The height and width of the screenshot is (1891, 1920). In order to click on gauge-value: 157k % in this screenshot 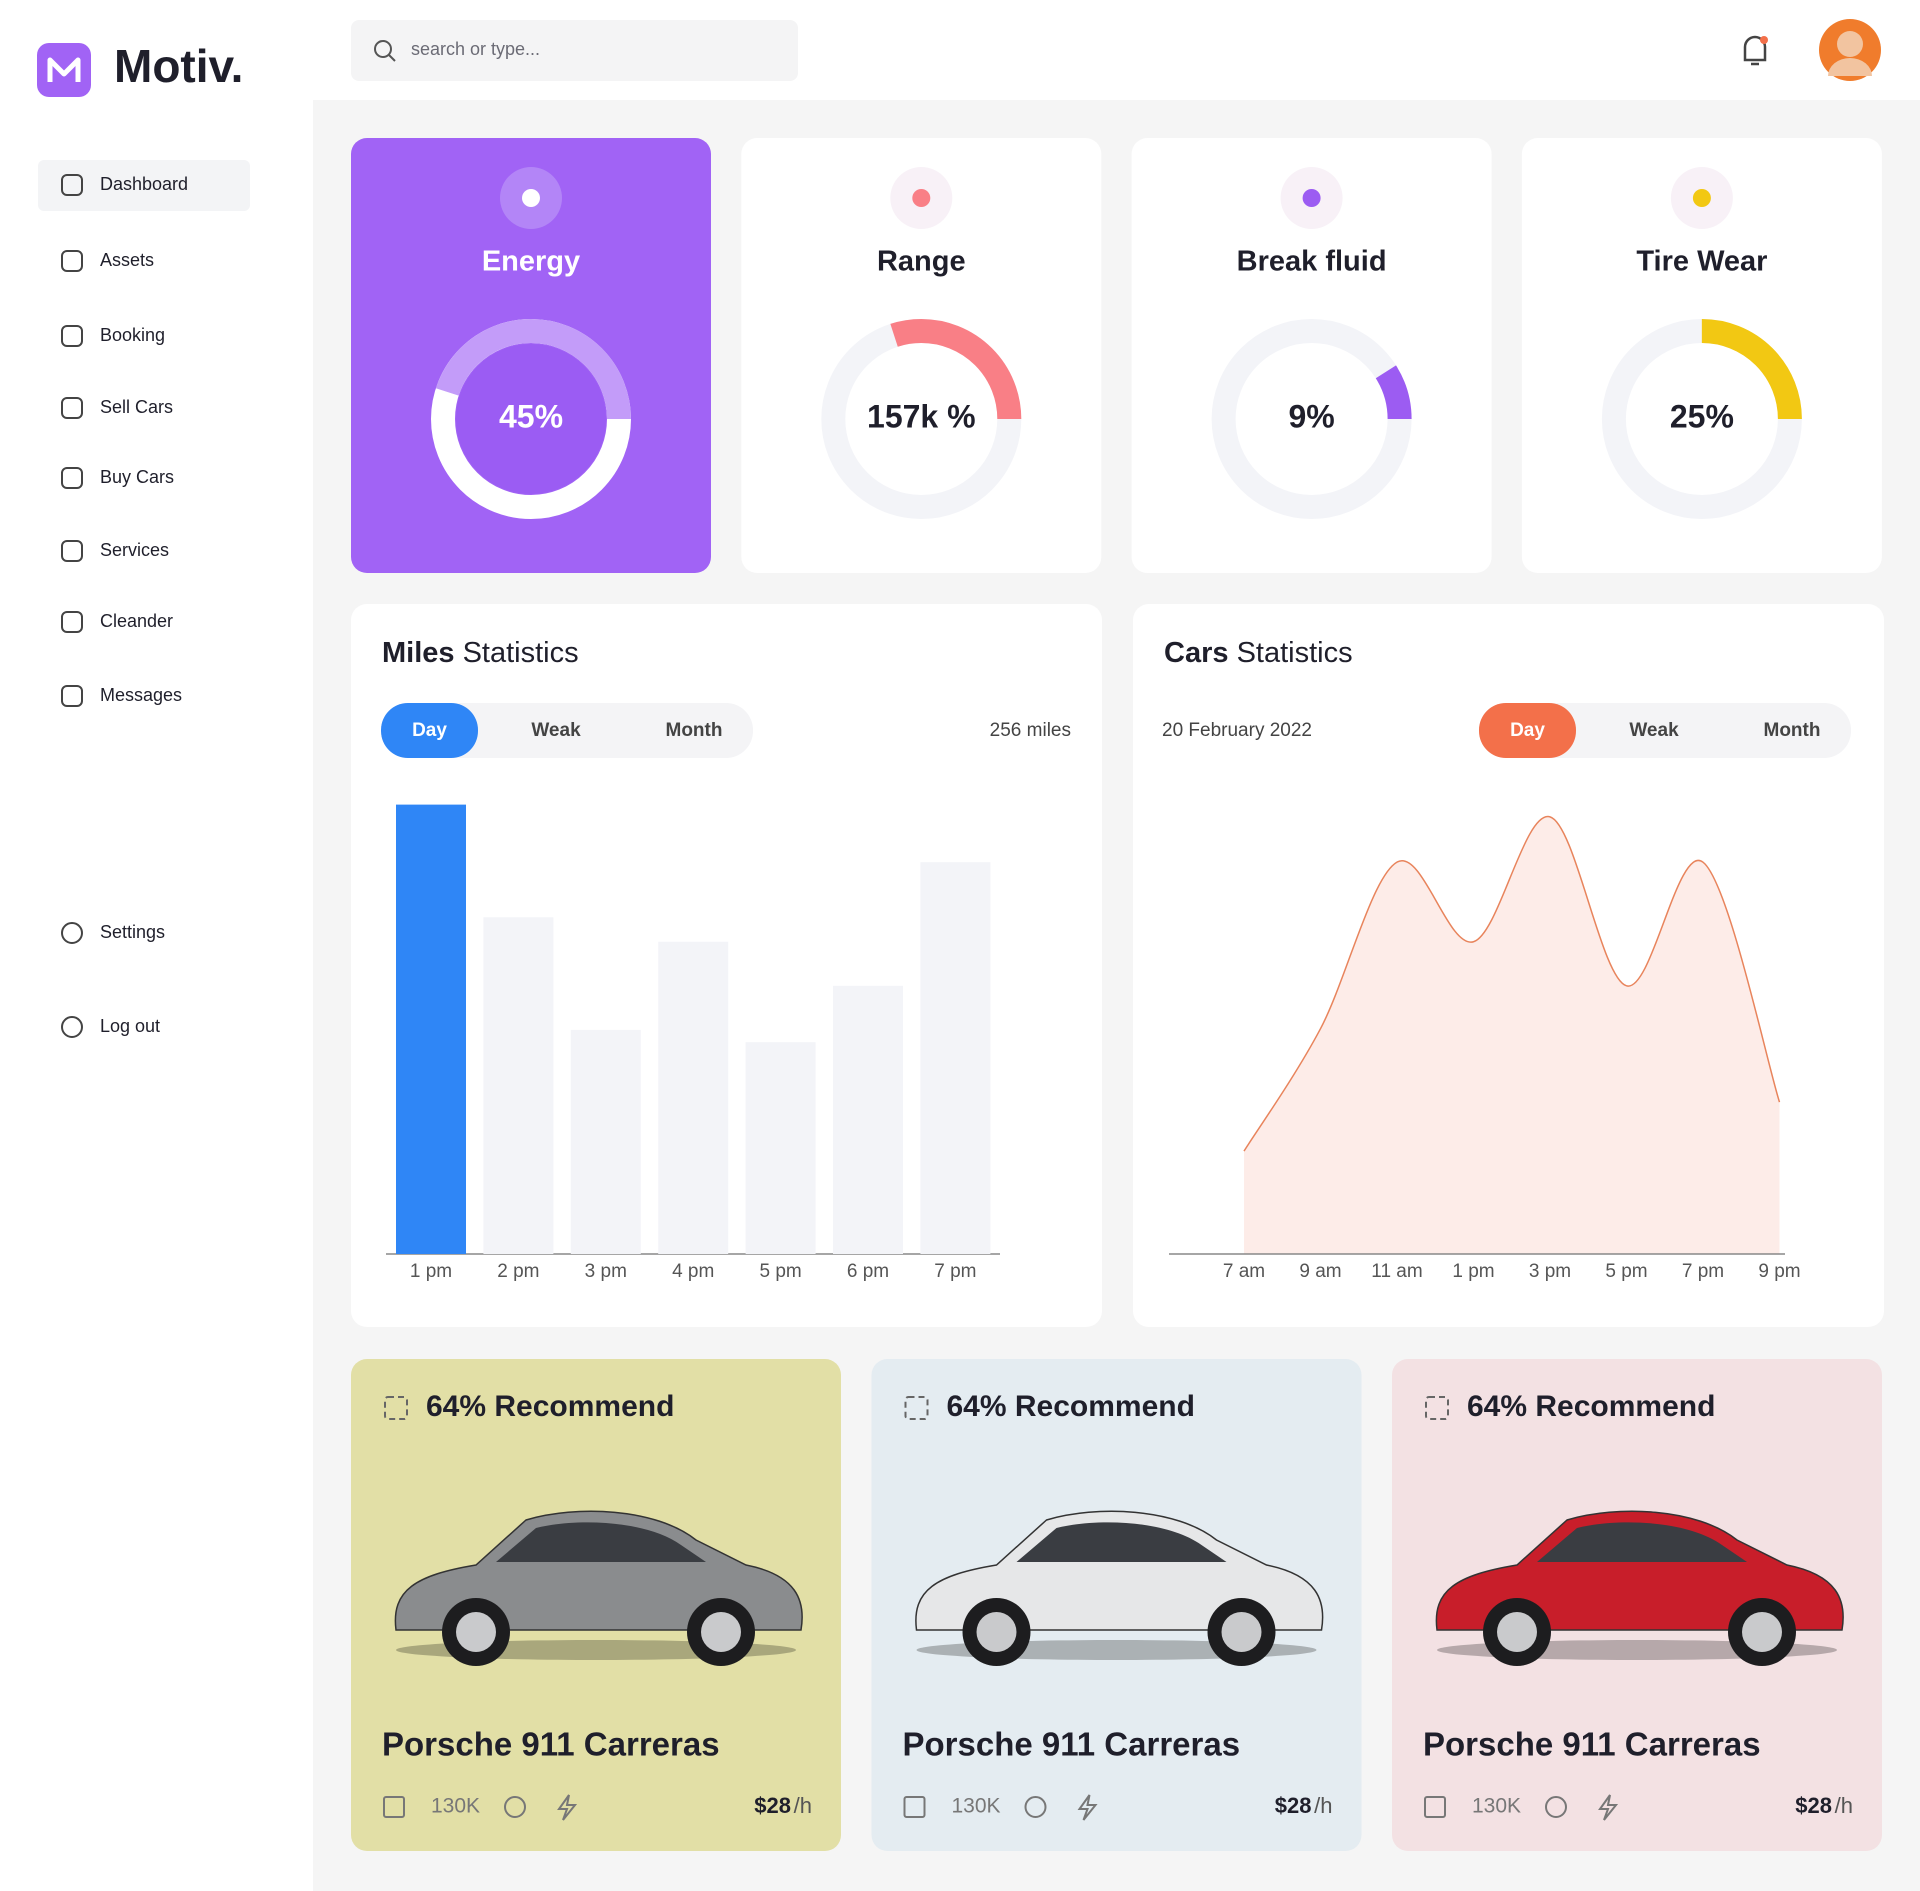, I will do `click(921, 416)`.